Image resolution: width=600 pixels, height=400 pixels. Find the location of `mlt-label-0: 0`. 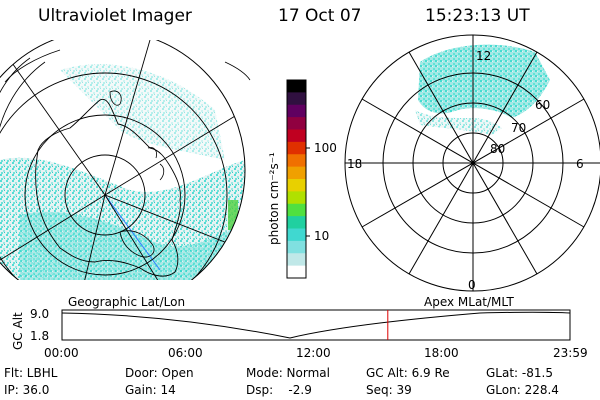

mlt-label-0: 0 is located at coordinates (472, 285).